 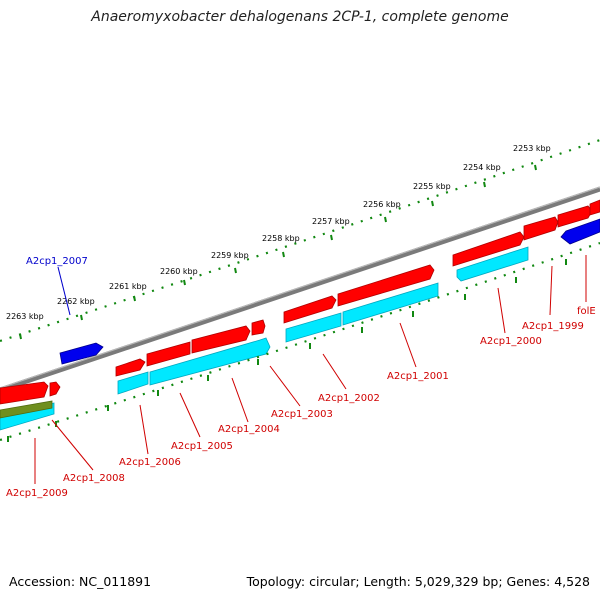 What do you see at coordinates (482, 167) in the screenshot?
I see `kbp-label: 2254 kbp` at bounding box center [482, 167].